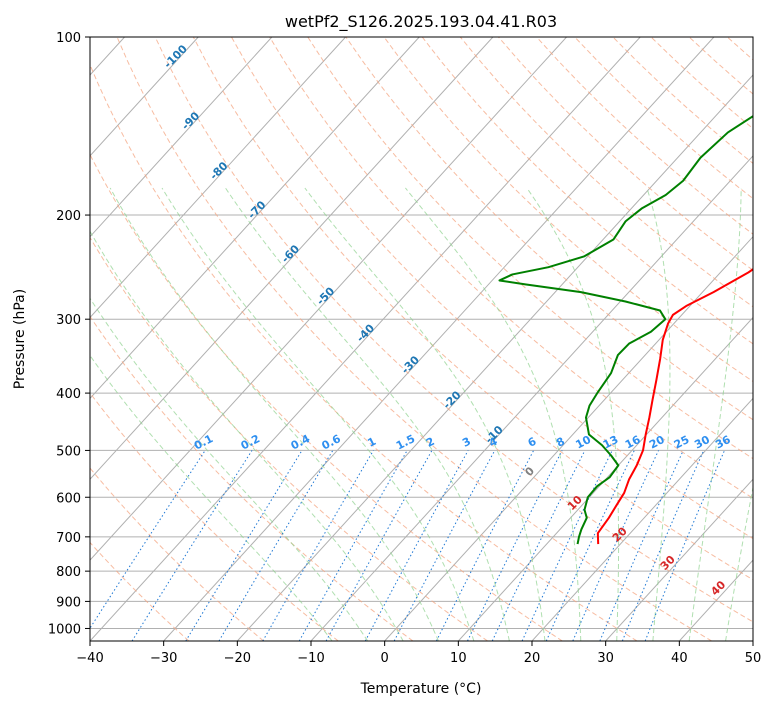 The image size is (775, 708). Describe the element at coordinates (68, 572) in the screenshot. I see `y-tick-label: 800` at that location.